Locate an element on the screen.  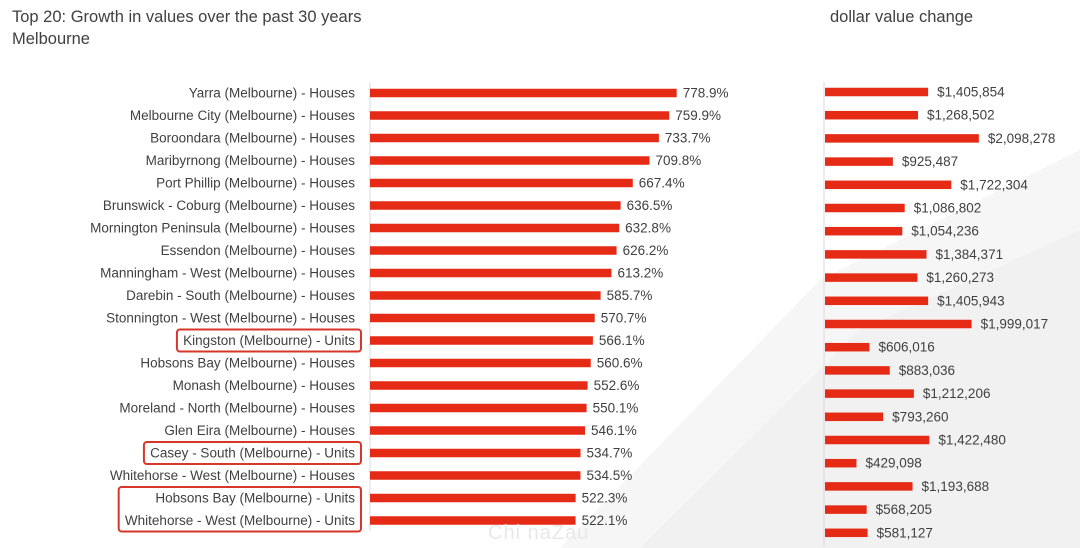
growth-value-label: 585.7% is located at coordinates (630, 295).